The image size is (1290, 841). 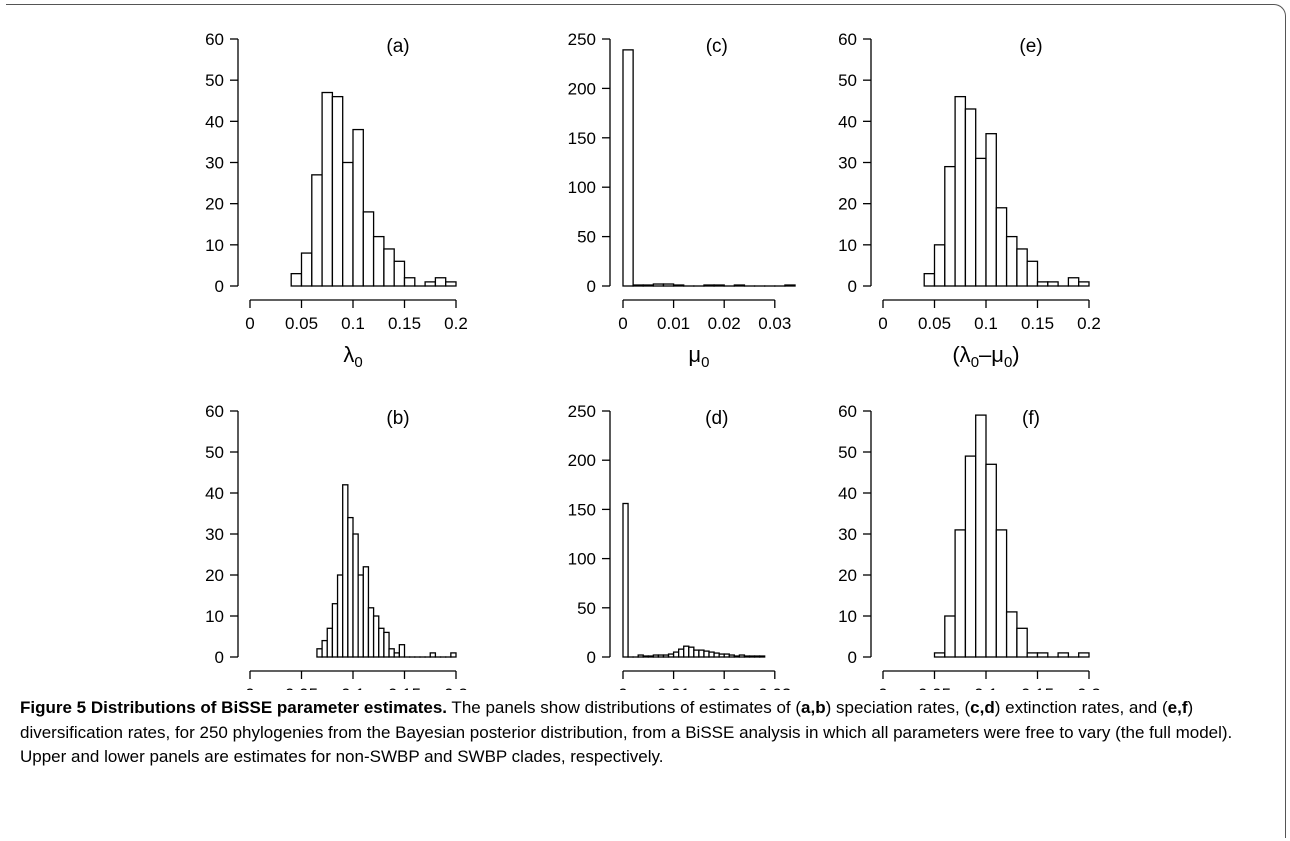 What do you see at coordinates (358, 362) in the screenshot?
I see `x-axis-label-subscript: 0` at bounding box center [358, 362].